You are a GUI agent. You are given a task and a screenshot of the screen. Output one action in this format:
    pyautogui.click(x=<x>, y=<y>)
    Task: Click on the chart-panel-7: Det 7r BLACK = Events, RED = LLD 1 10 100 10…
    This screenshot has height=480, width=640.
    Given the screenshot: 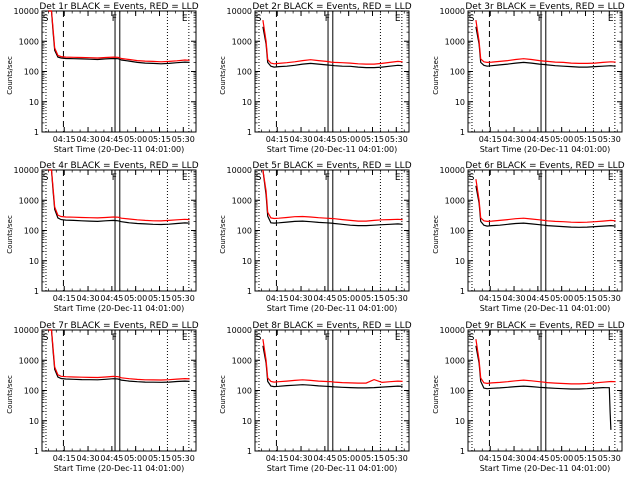 What is the action you would take?
    pyautogui.click(x=102, y=397)
    